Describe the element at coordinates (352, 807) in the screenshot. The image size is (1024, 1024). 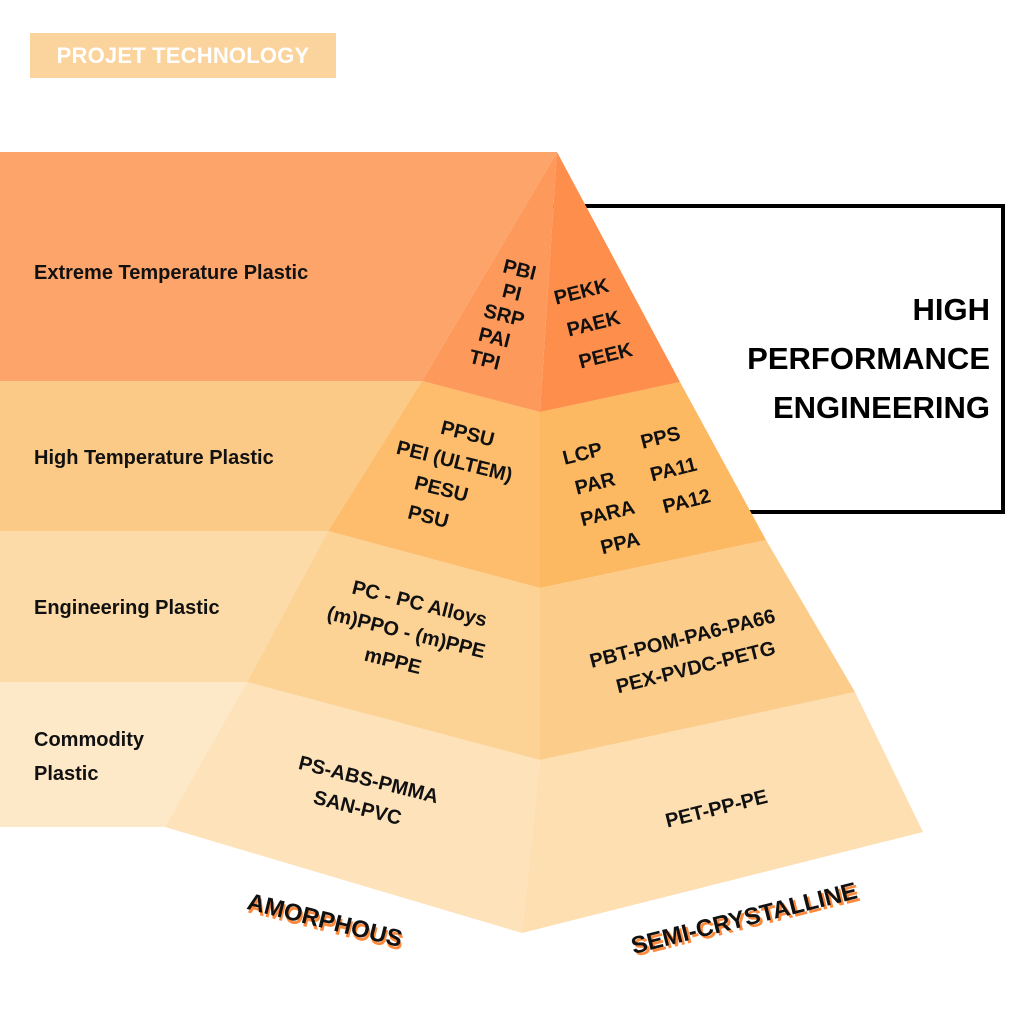
I see `tier4-amorphous-face` at that location.